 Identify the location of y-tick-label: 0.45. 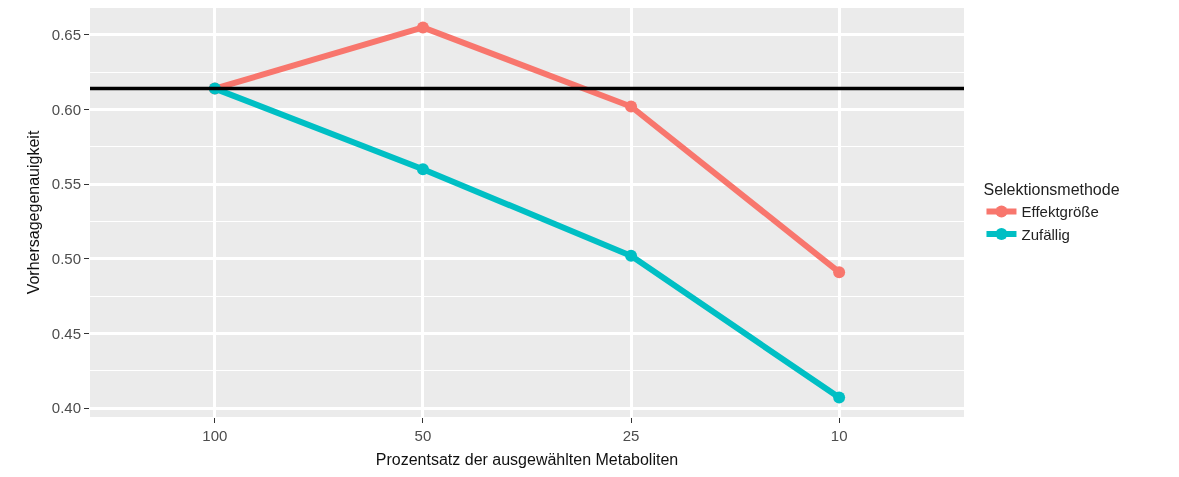
(66, 333).